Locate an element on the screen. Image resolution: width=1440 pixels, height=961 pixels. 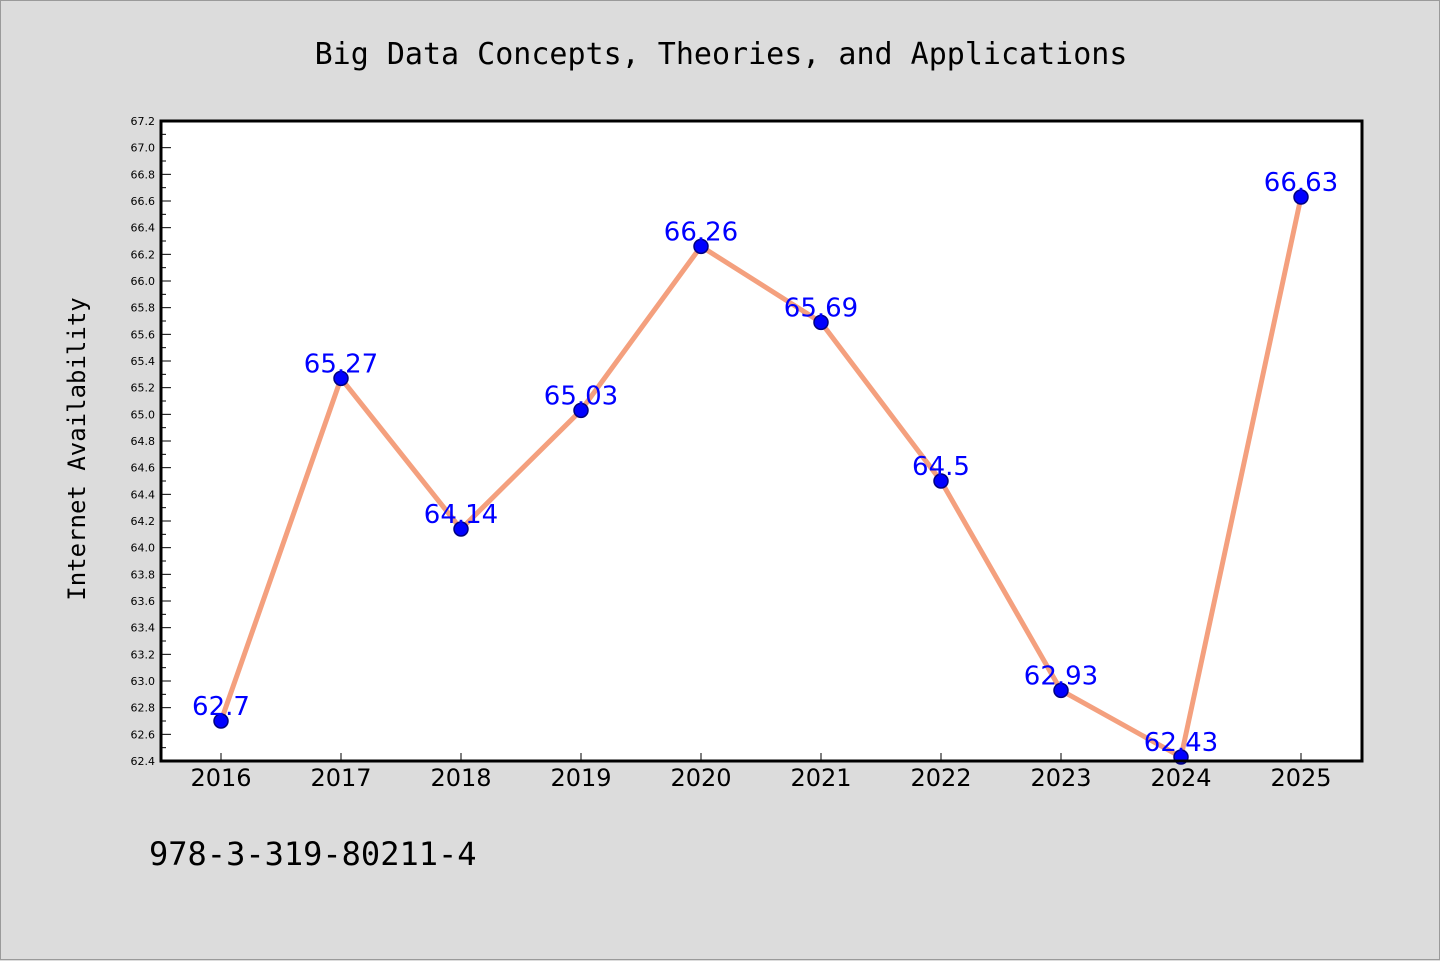
y-tick-label: 65.8 is located at coordinates (143, 308).